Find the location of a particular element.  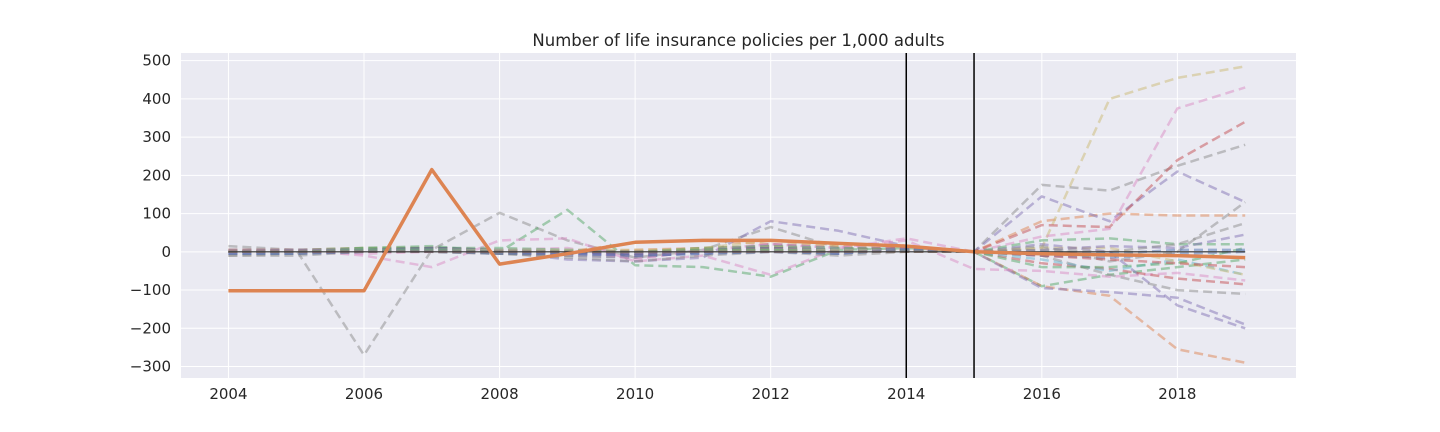

x-tick-label: 2014 is located at coordinates (906, 394).